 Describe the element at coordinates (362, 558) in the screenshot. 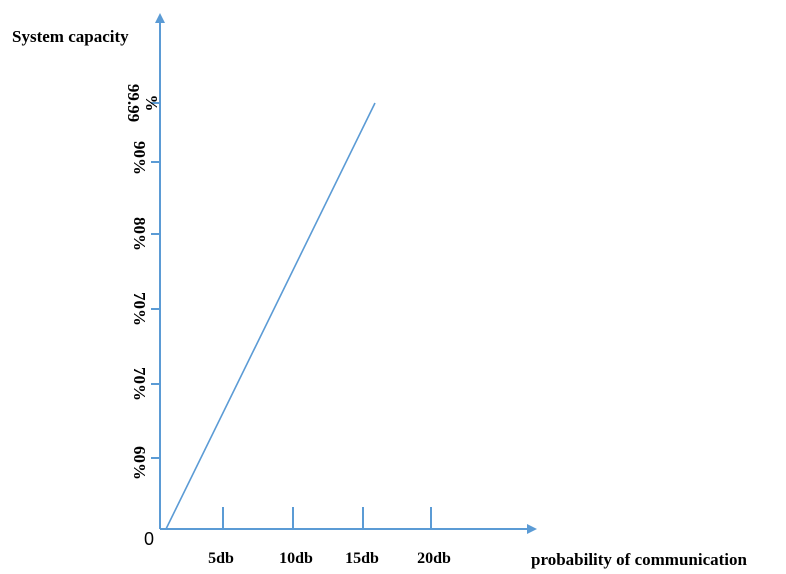

I see `x-tick-label-15db: 15db` at that location.